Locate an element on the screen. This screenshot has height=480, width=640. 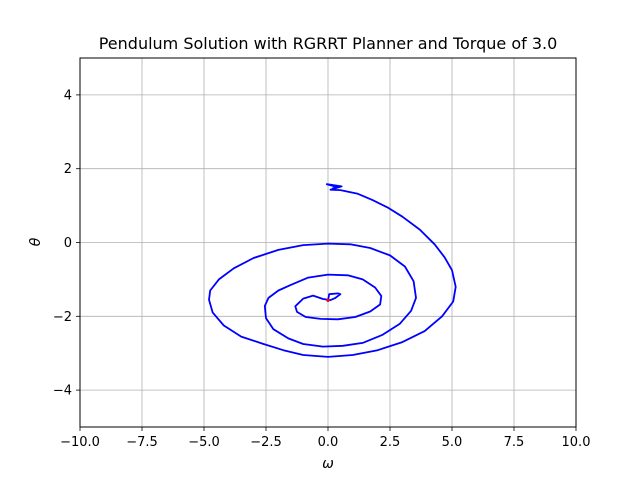
start-point-marker is located at coordinates (328, 300).